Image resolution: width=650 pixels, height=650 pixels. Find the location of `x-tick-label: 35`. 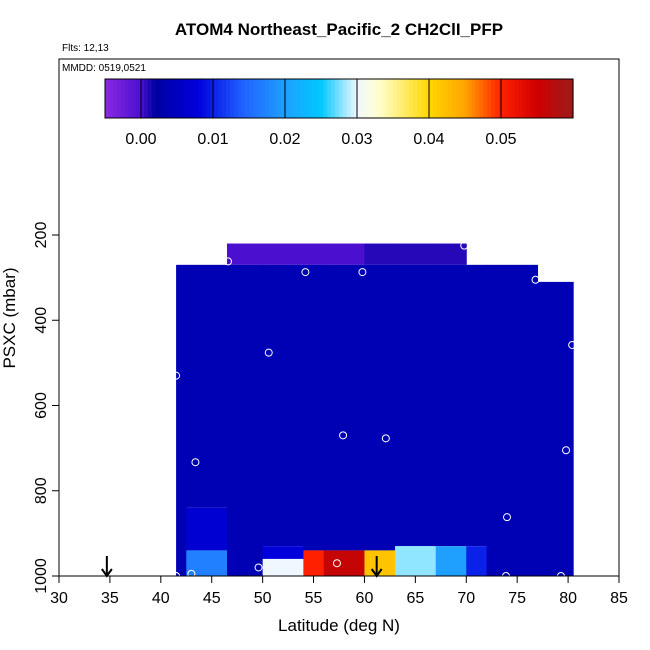

x-tick-label: 35 is located at coordinates (110, 598).